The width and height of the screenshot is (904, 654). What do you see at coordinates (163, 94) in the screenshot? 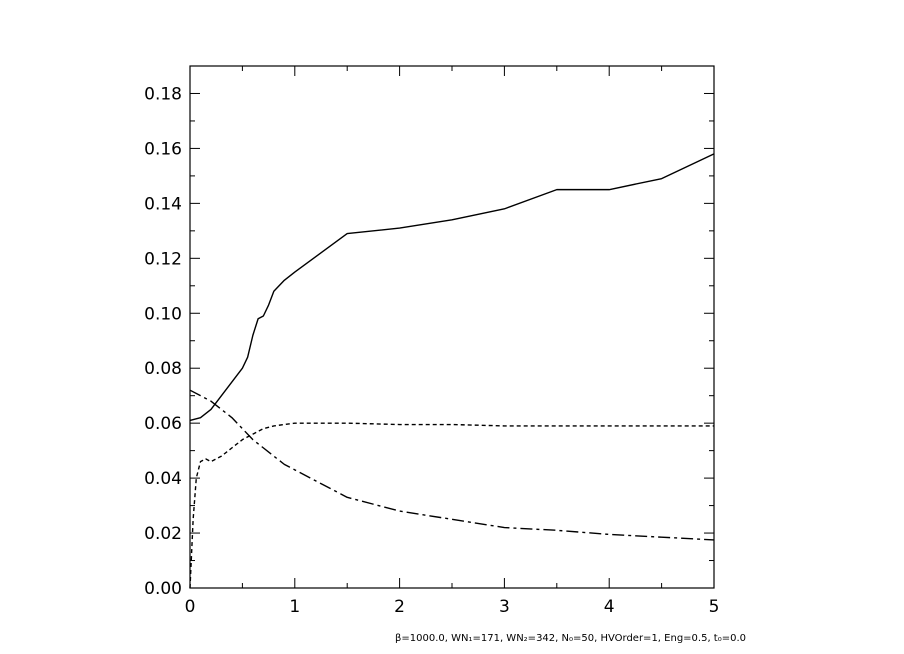
I see `y-tick-label: 0.18` at bounding box center [163, 94].